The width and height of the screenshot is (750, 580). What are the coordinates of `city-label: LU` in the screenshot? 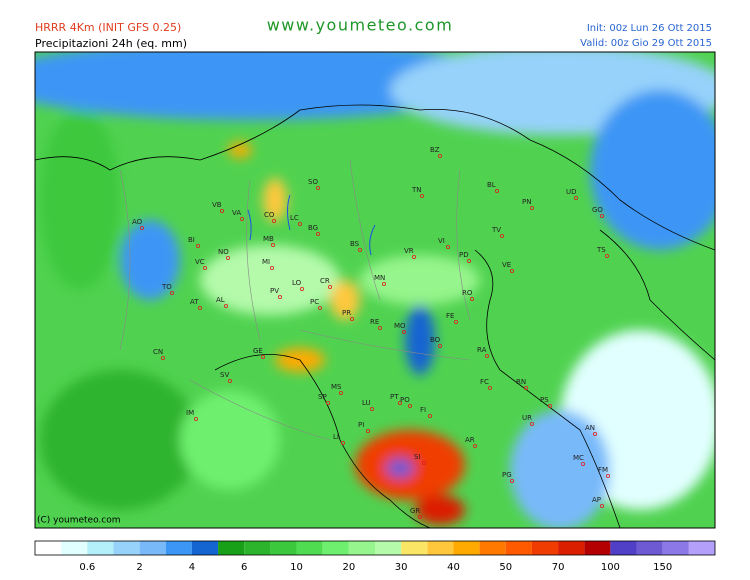 It's located at (366, 403).